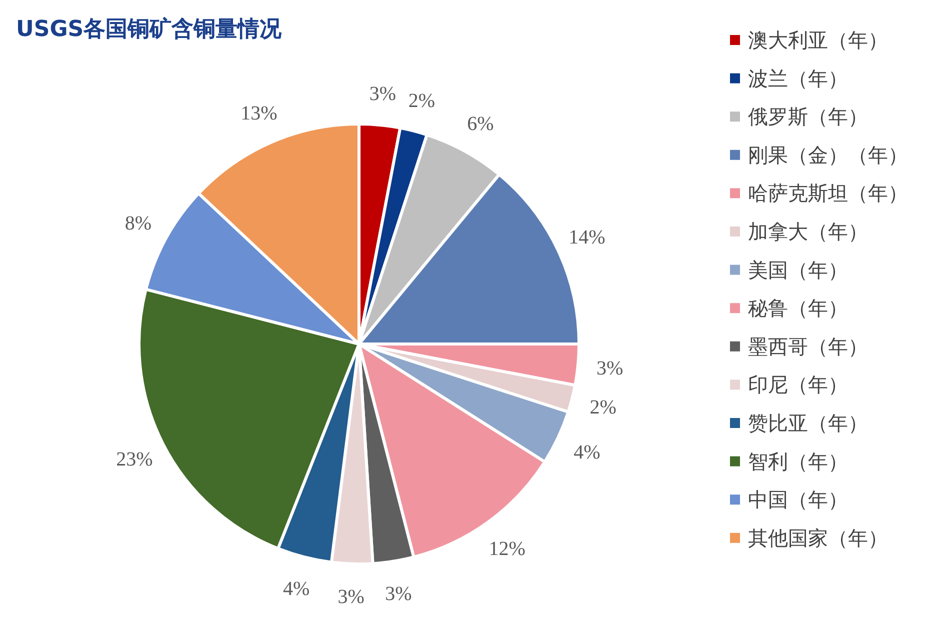 This screenshot has width=930, height=624. Describe the element at coordinates (818, 539) in the screenshot. I see `legend-label: 其他国家（年）` at that location.